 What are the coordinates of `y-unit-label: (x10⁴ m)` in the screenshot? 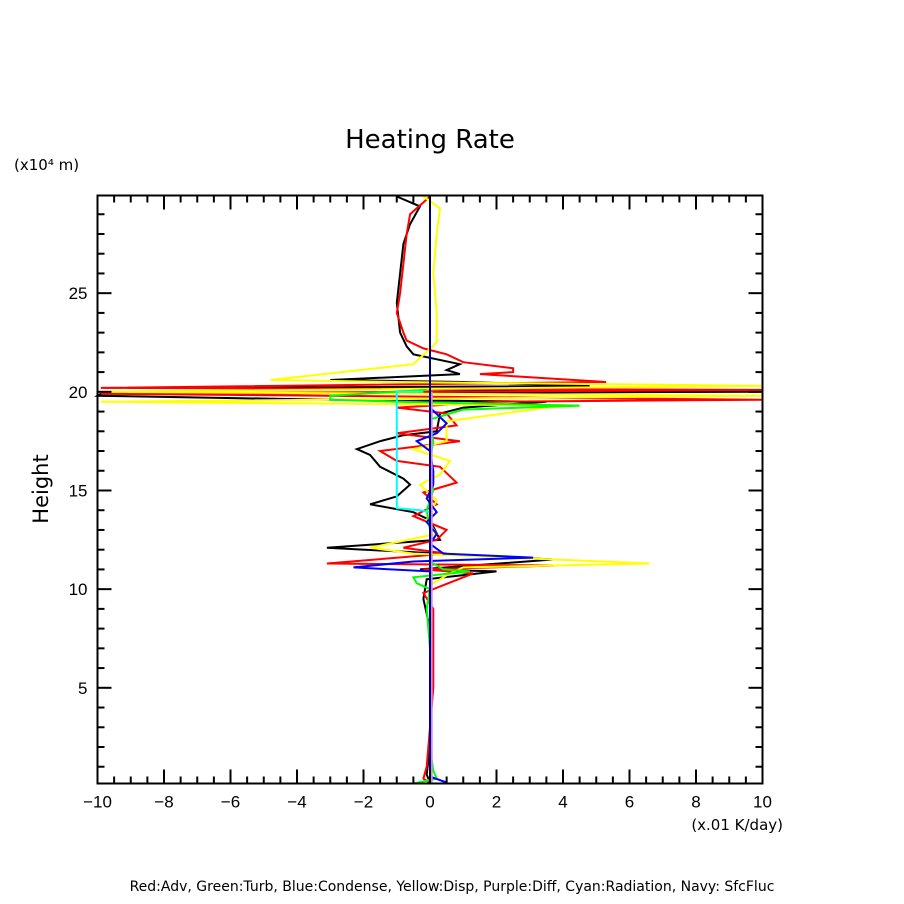 It's located at (46, 165).